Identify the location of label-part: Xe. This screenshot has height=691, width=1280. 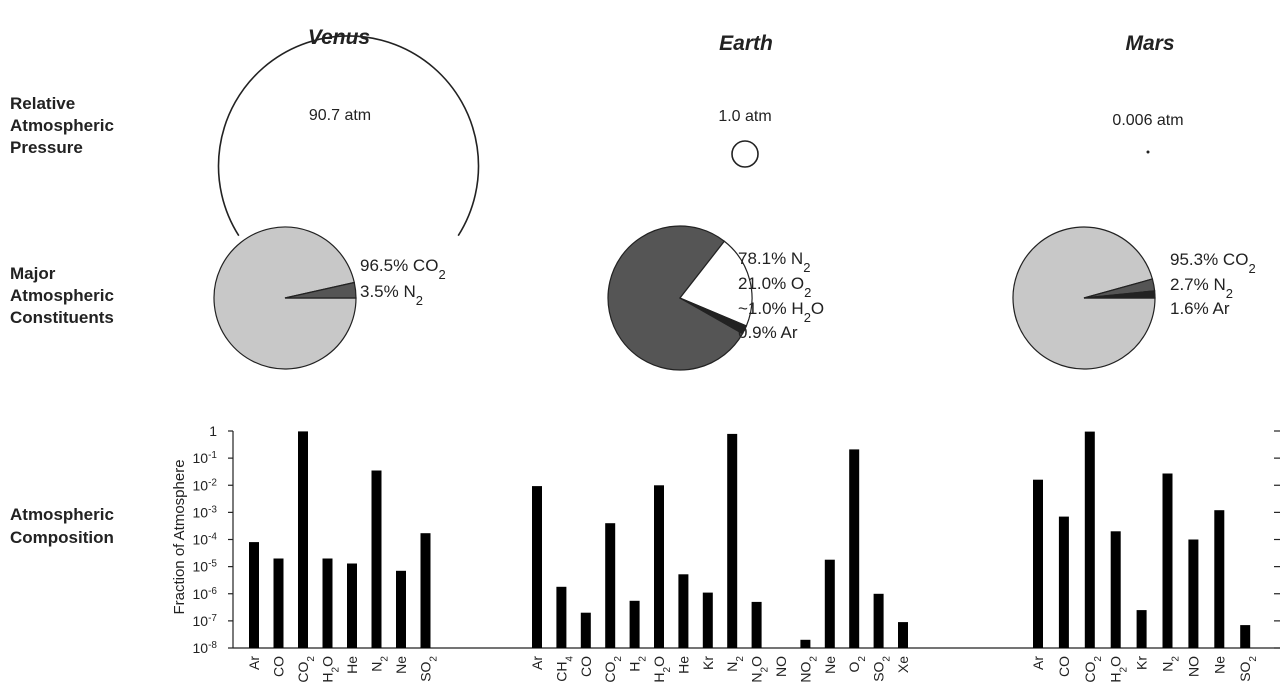
(903, 664).